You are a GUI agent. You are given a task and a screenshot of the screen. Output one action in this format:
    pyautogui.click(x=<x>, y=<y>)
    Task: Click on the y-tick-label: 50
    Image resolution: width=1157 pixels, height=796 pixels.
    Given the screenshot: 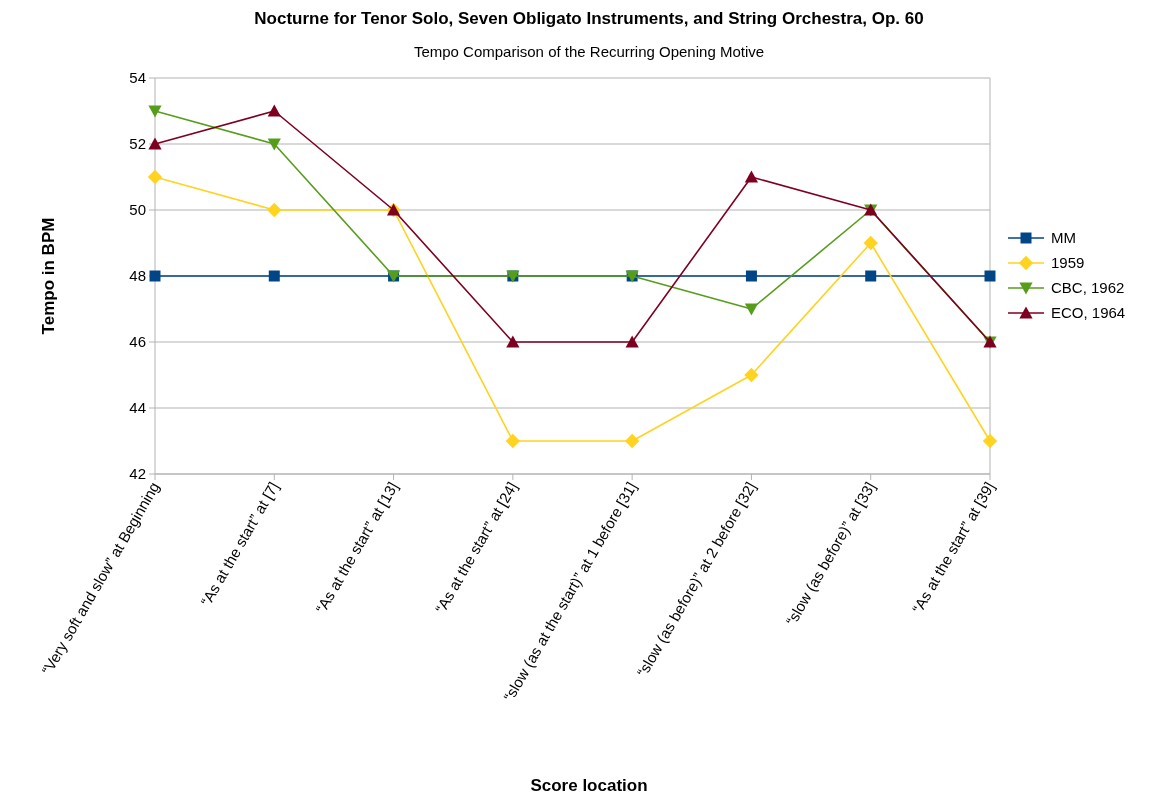 What is the action you would take?
    pyautogui.click(x=137, y=210)
    